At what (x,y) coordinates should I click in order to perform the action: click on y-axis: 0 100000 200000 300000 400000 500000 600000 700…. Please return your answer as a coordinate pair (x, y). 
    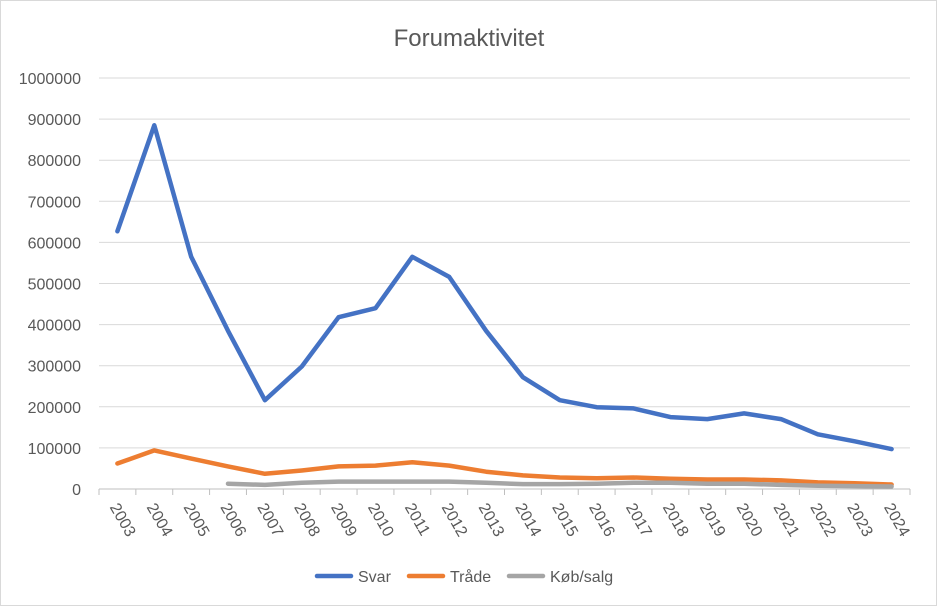
    Looking at the image, I should click on (50, 285).